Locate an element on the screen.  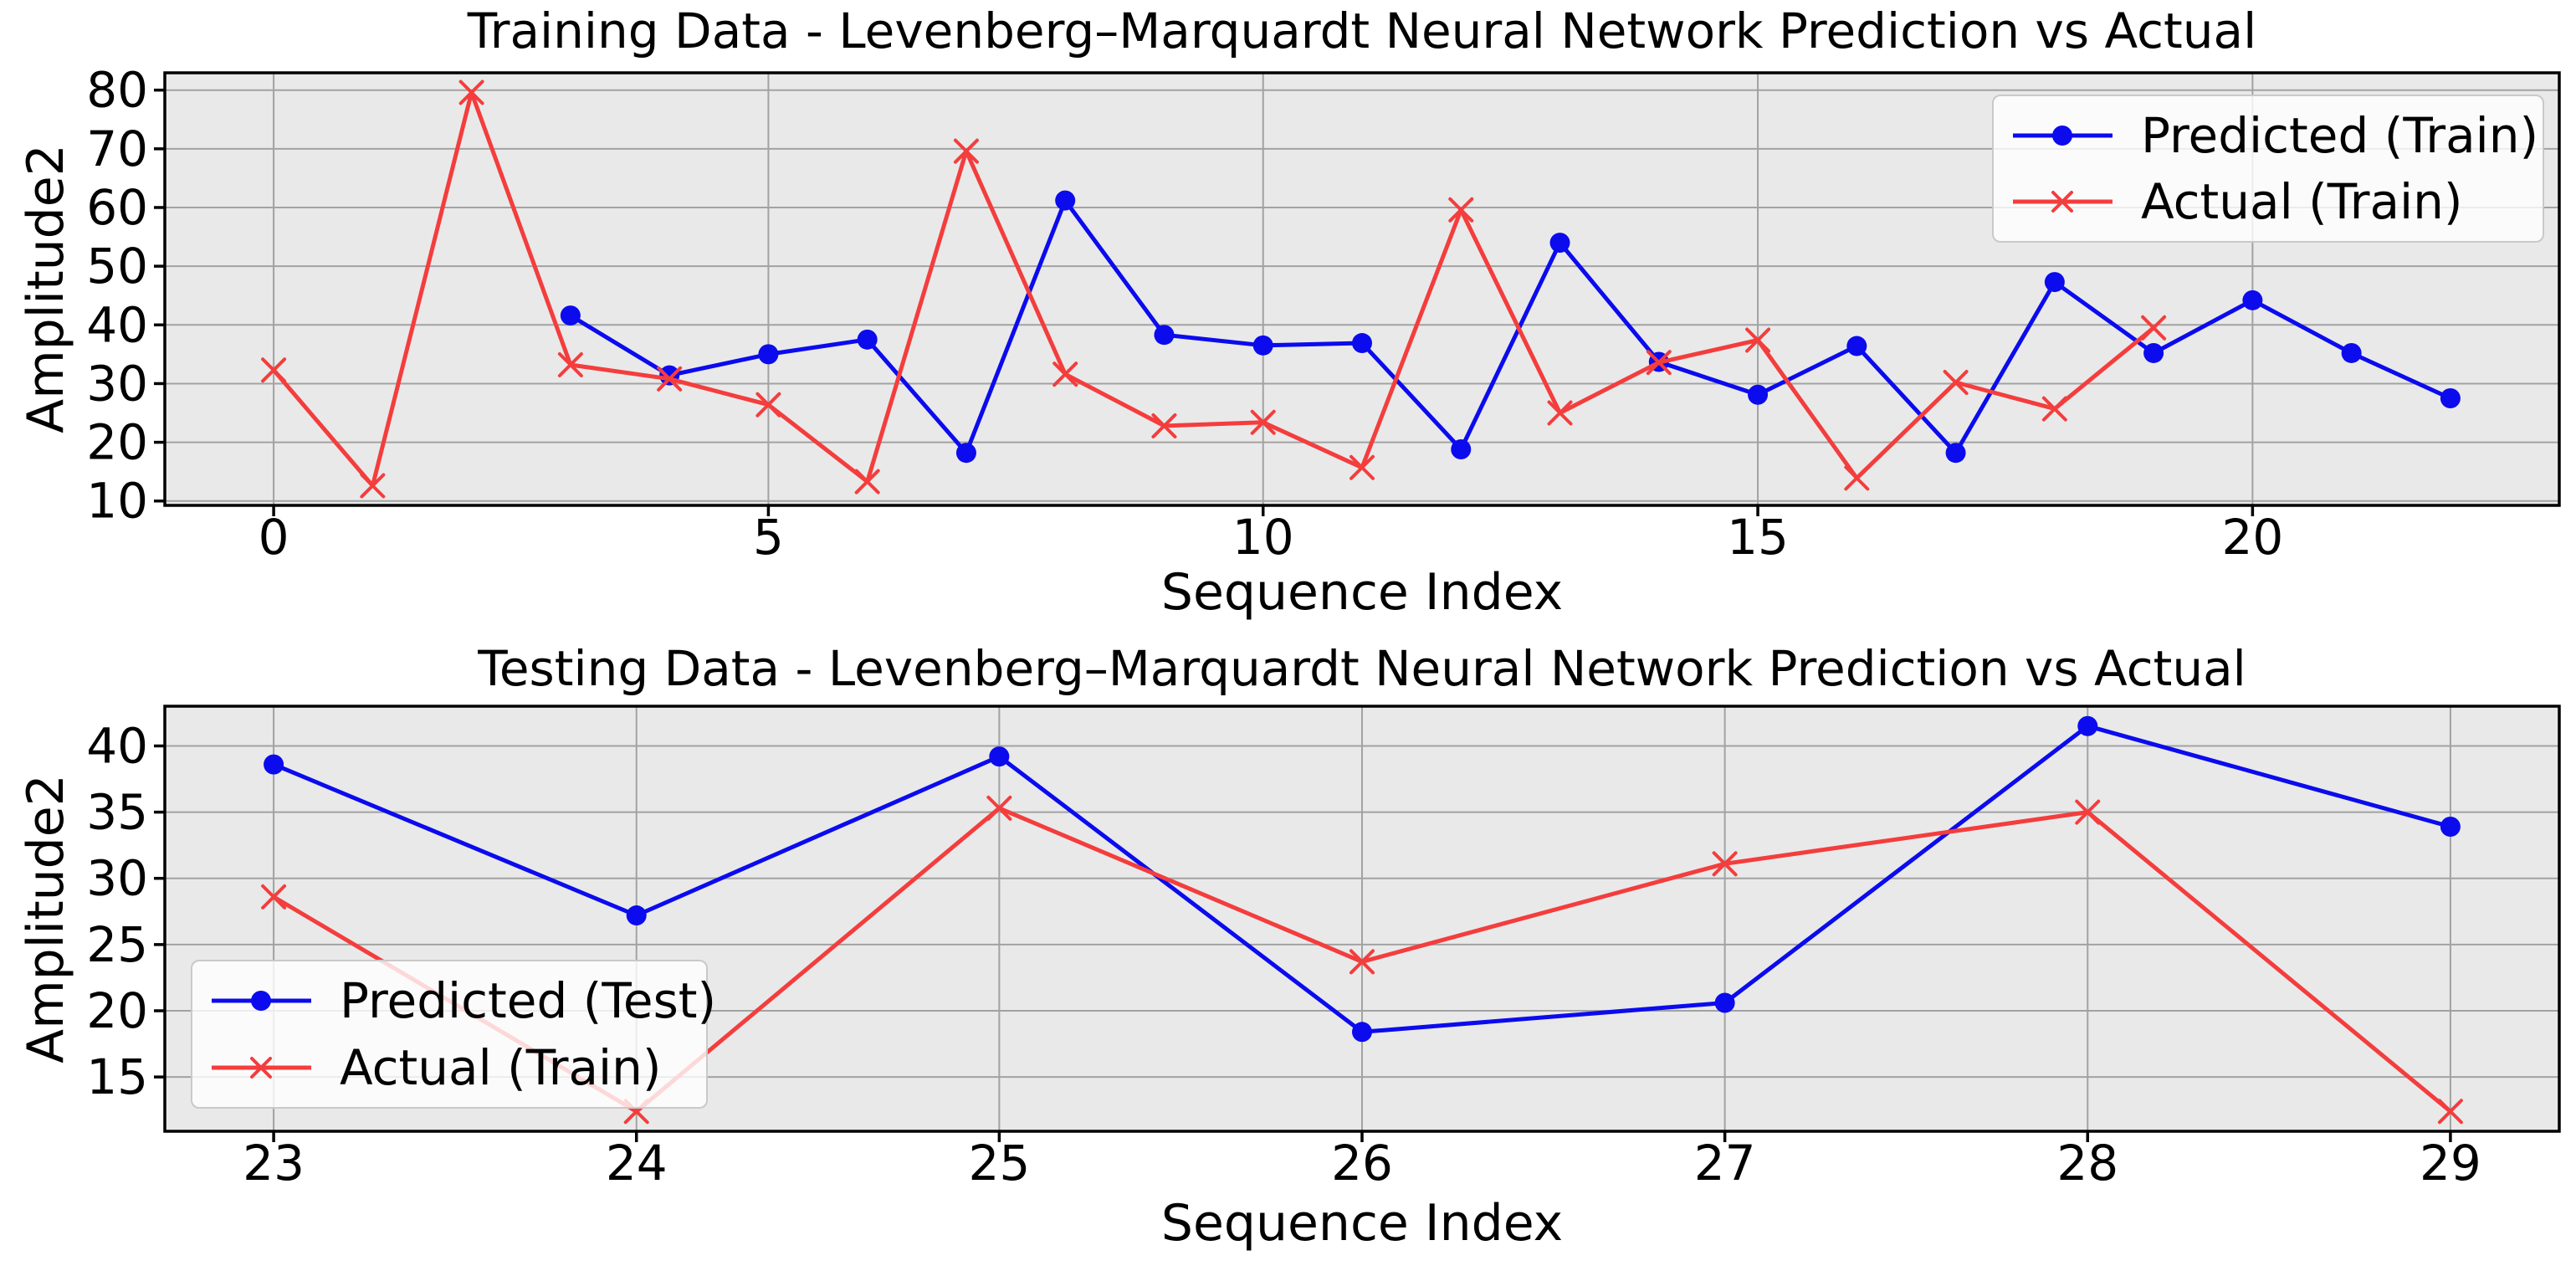
x-tick-label: 28 is located at coordinates (2087, 1163).